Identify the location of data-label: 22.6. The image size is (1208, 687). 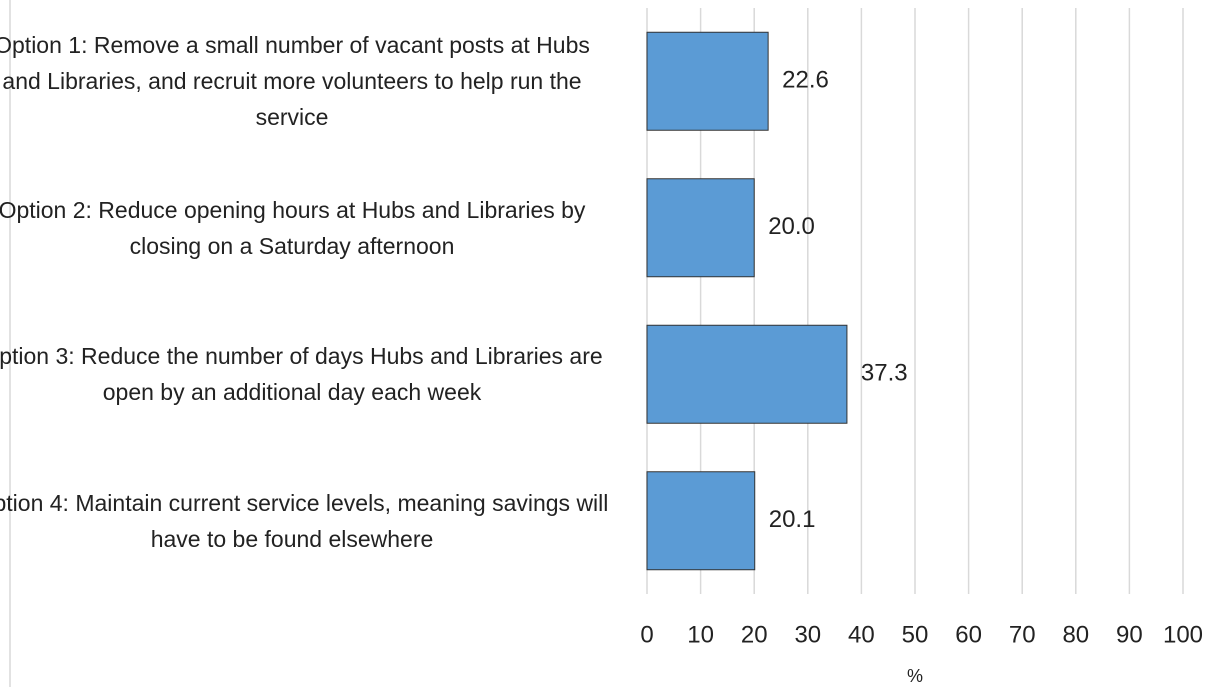
(805, 80).